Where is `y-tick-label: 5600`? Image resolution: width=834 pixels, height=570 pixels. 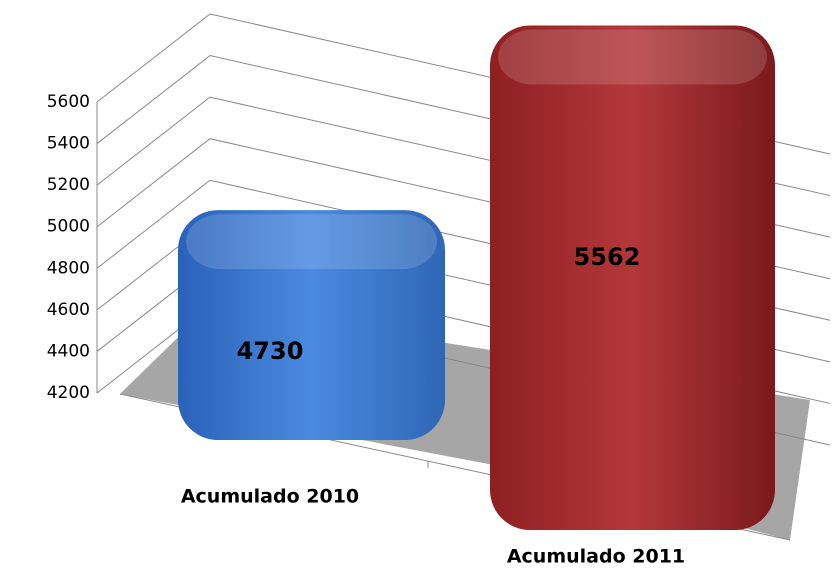 y-tick-label: 5600 is located at coordinates (68, 102).